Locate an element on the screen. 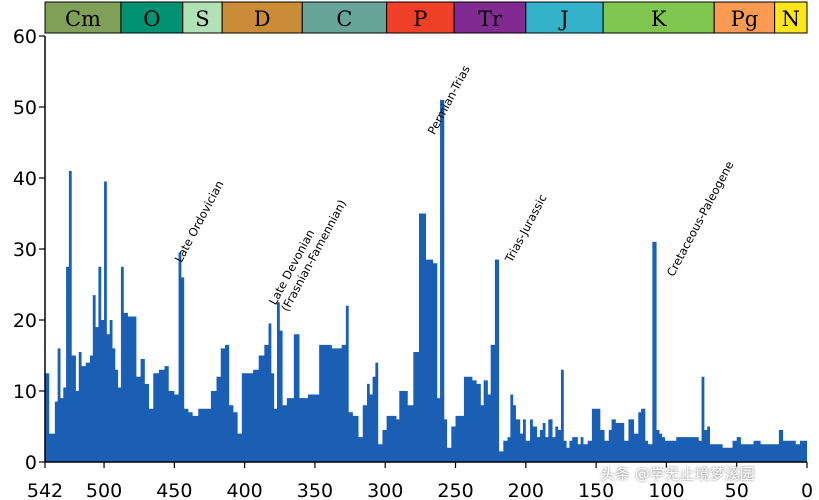  y-tick-label-1: 10 is located at coordinates (25, 392).